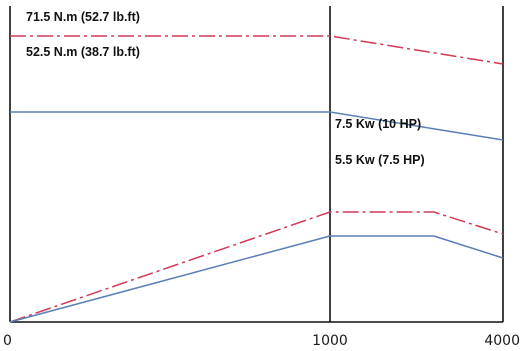 The image size is (523, 351). I want to click on x-tick-label-0: 0, so click(7, 341).